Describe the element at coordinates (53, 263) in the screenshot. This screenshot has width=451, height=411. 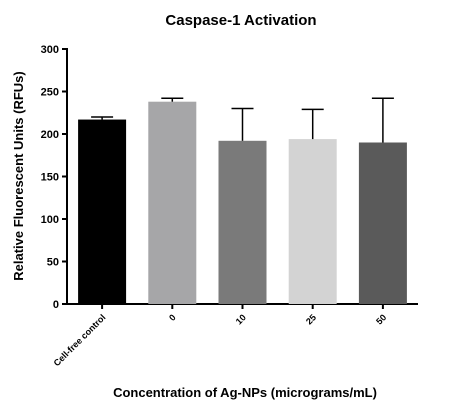
I see `y-tick-label: 50` at that location.